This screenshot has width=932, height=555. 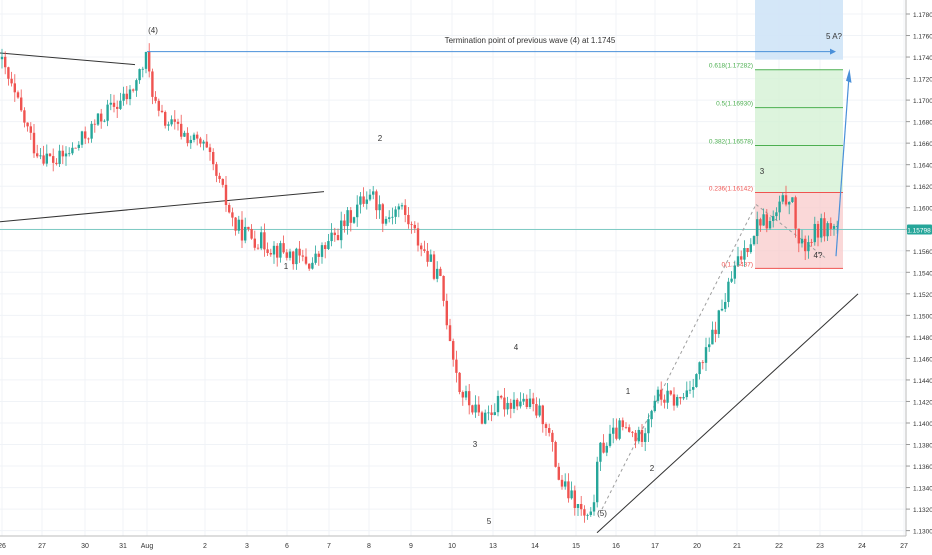 I want to click on x-tick-label: 21, so click(x=737, y=546).